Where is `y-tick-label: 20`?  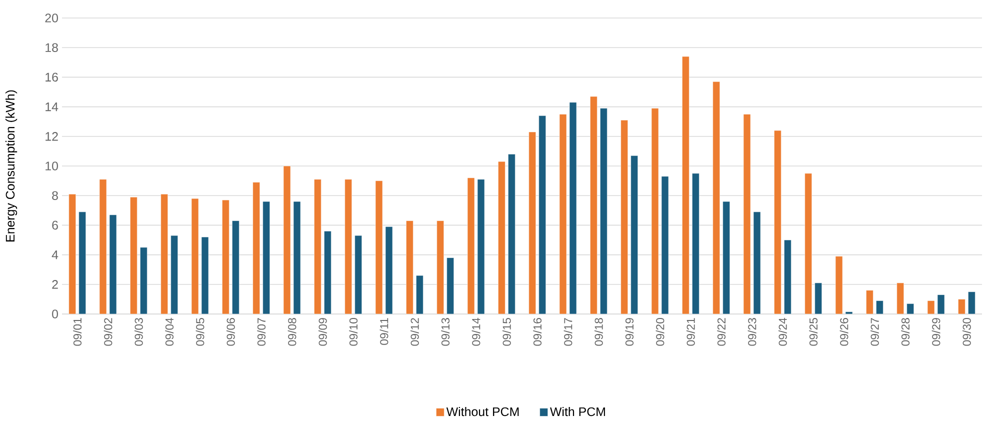
y-tick-label: 20 is located at coordinates (51, 18).